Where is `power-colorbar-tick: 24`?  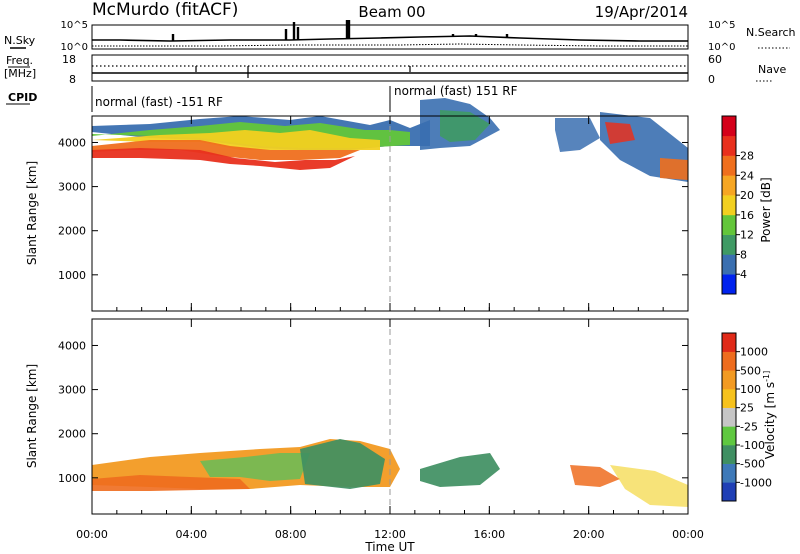
power-colorbar-tick: 24 is located at coordinates (747, 175).